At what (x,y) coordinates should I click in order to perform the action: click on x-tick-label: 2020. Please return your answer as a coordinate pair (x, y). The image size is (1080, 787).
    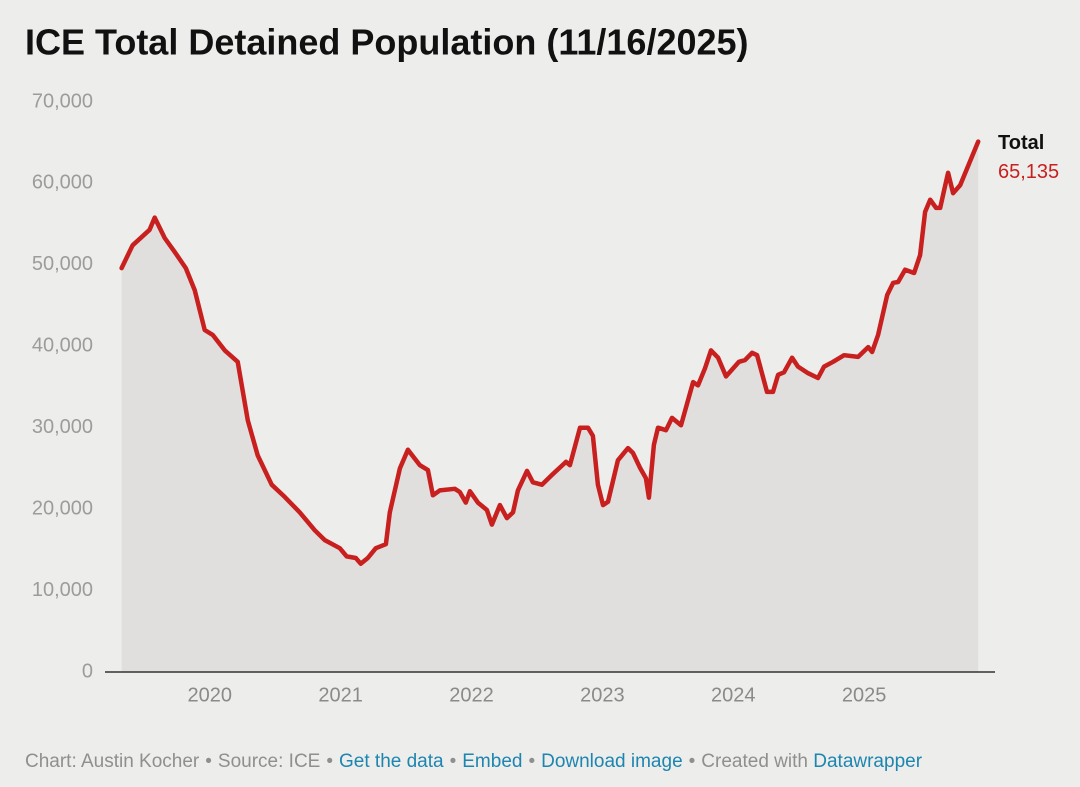
    Looking at the image, I should click on (209, 695).